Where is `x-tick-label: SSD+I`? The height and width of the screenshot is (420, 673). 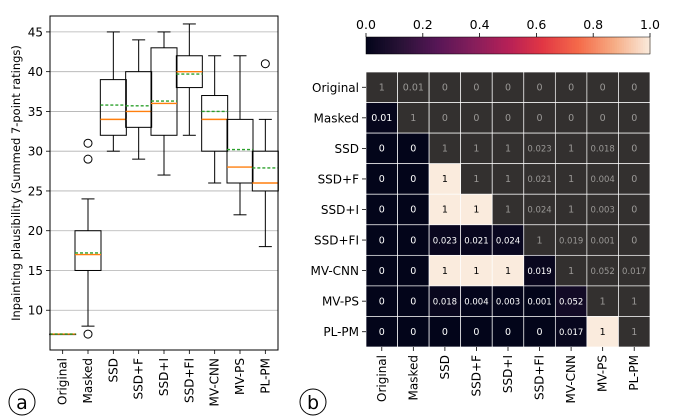
x-tick-label: SSD+I is located at coordinates (164, 377).